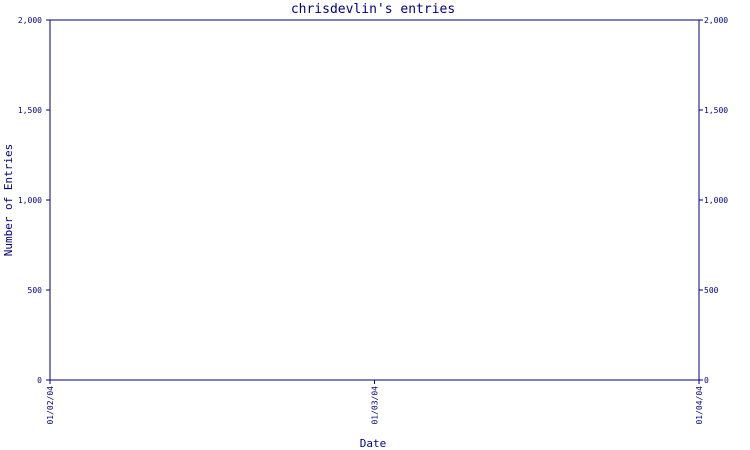 This screenshot has height=450, width=750. I want to click on y-axis-left: 0 500 1,000 1,500 2,000, so click(34, 200).